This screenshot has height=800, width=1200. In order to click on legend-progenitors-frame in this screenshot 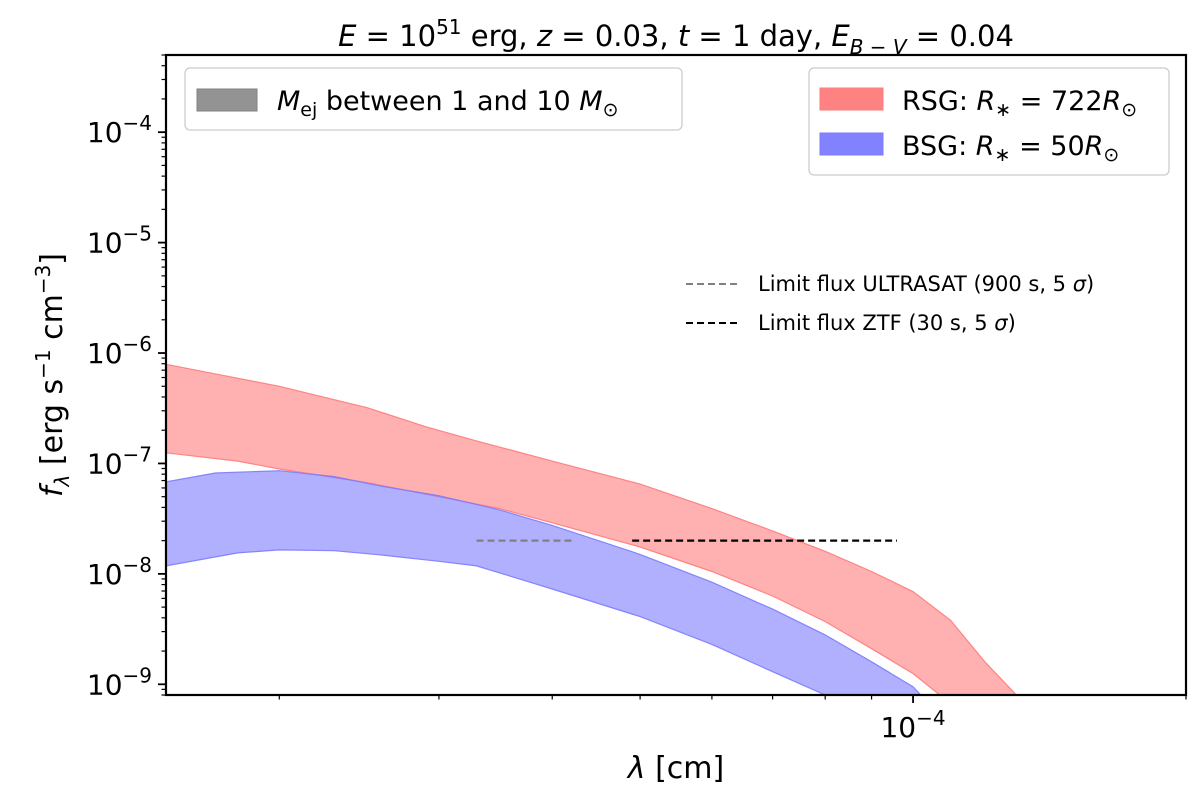, I will do `click(989, 121)`.